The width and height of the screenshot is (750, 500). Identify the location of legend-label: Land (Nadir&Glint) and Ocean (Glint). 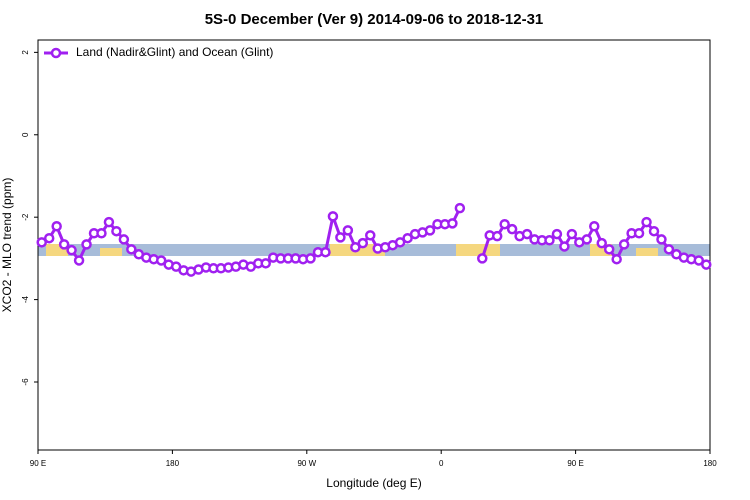
(174, 52).